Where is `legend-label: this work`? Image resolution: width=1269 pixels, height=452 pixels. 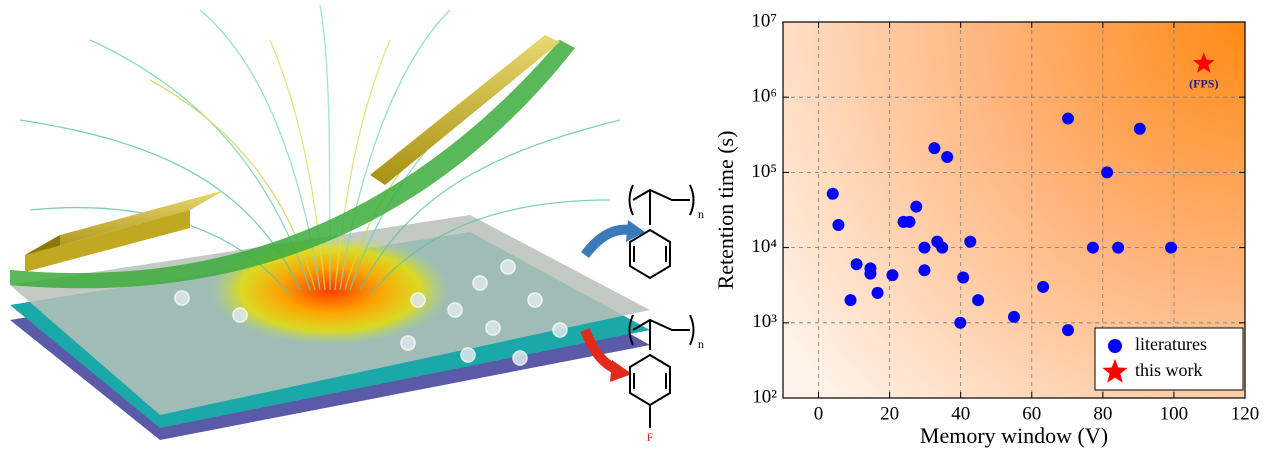
legend-label: this work is located at coordinates (1169, 370).